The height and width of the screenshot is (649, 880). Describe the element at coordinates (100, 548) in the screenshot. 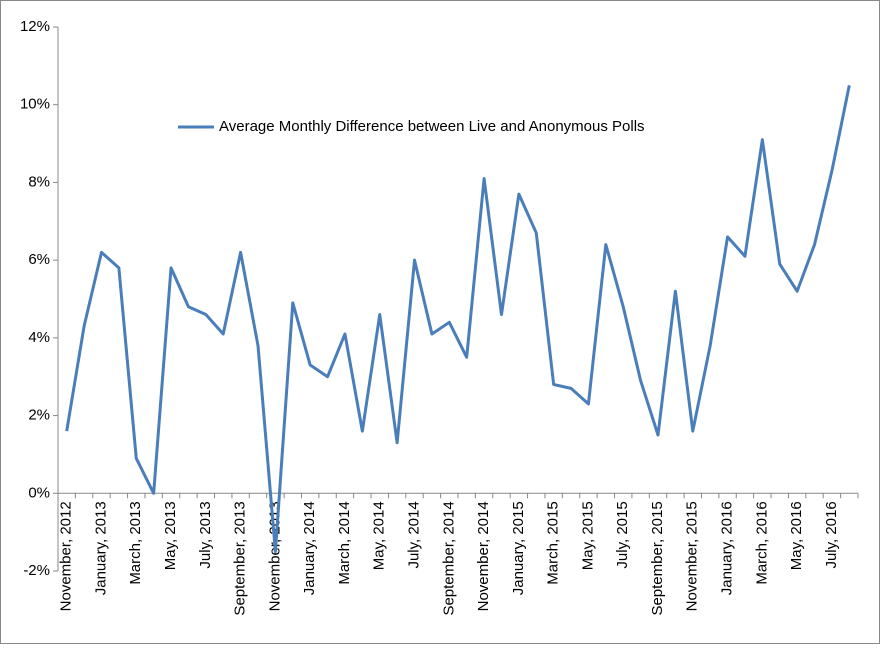

I see `x-tick-label: January, 2013` at that location.